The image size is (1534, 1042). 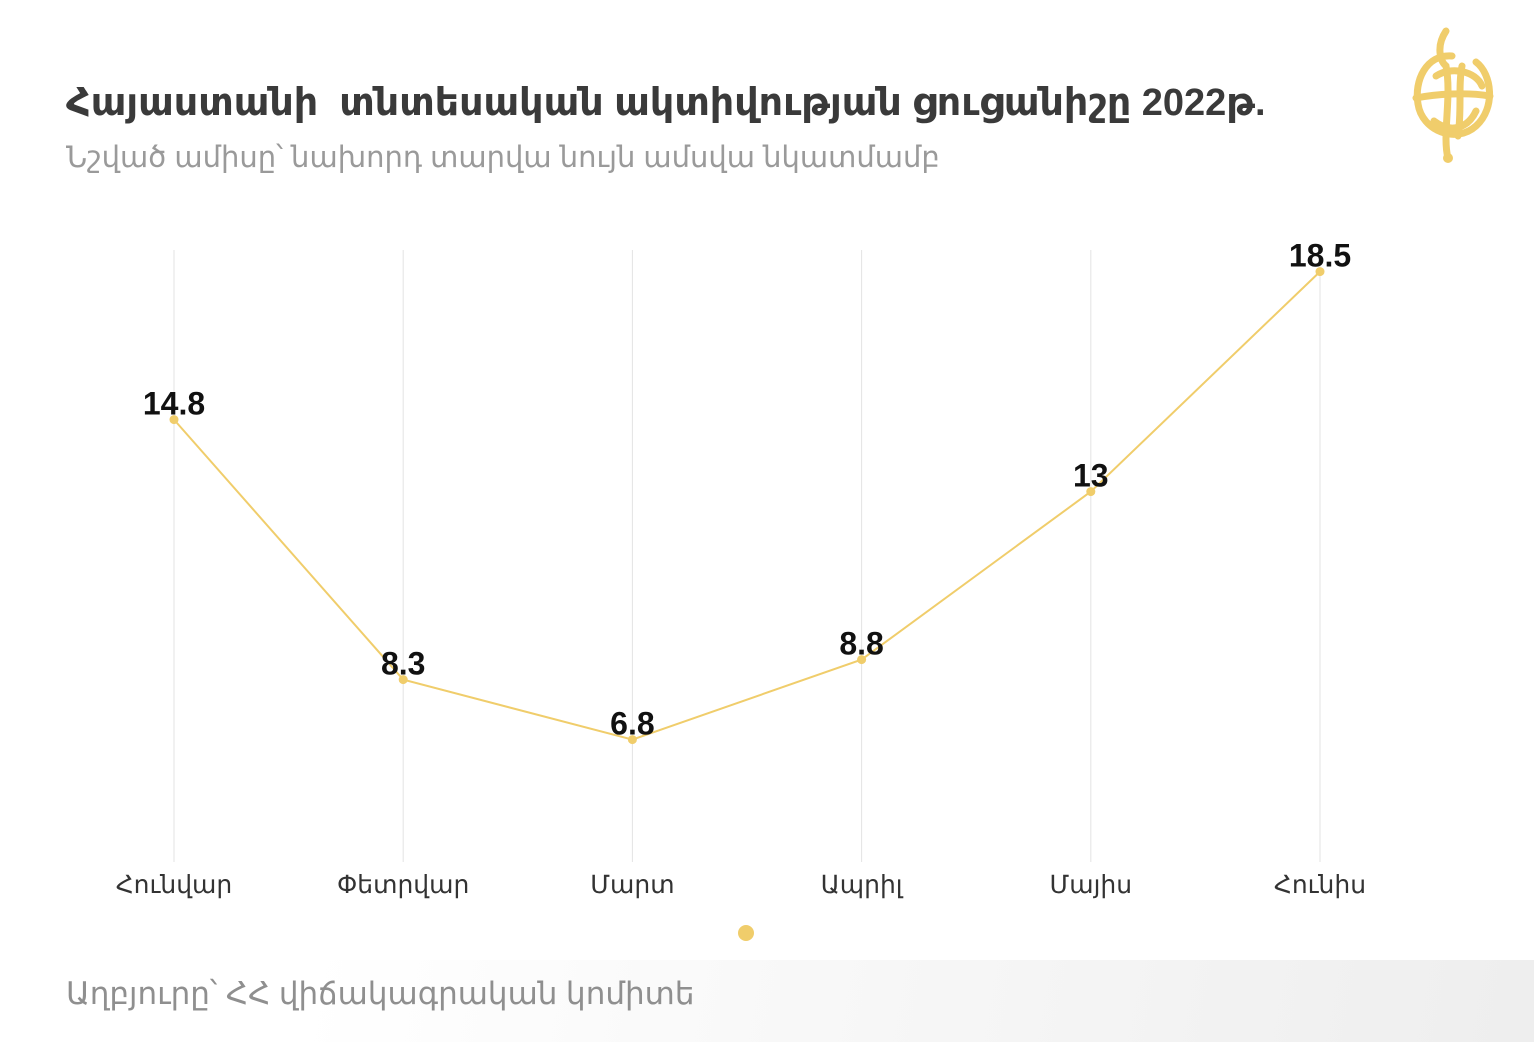 What do you see at coordinates (1090, 885) in the screenshot?
I see `x-tick-label: Մայիս` at bounding box center [1090, 885].